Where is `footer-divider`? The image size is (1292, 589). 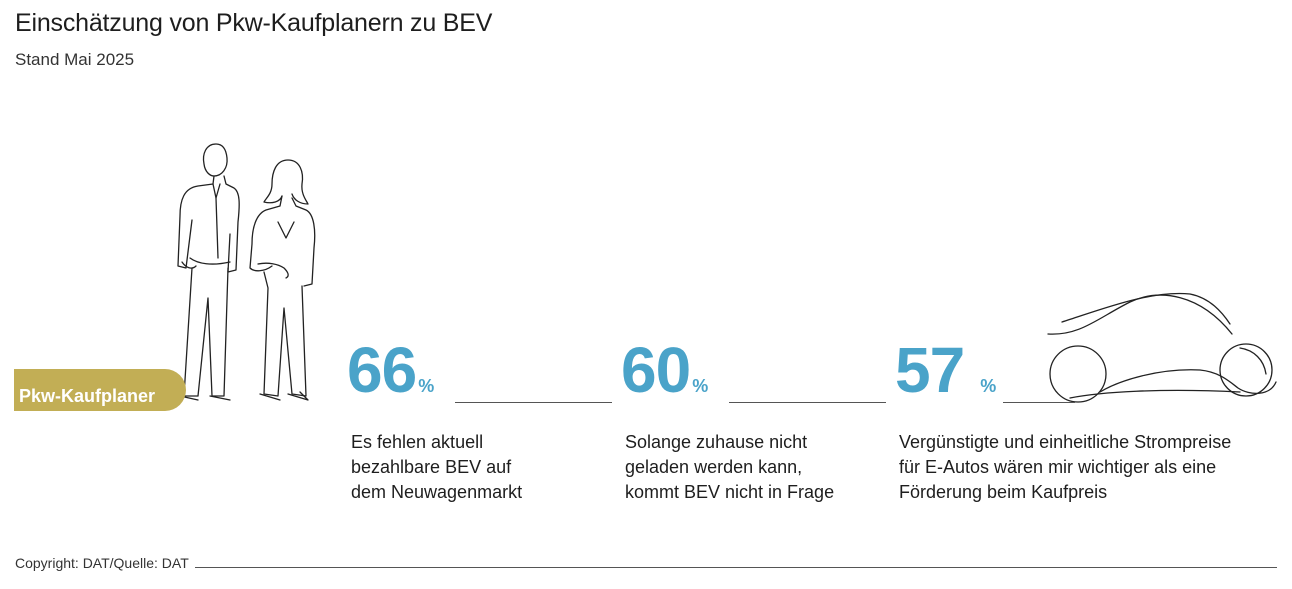
footer-divider is located at coordinates (736, 567).